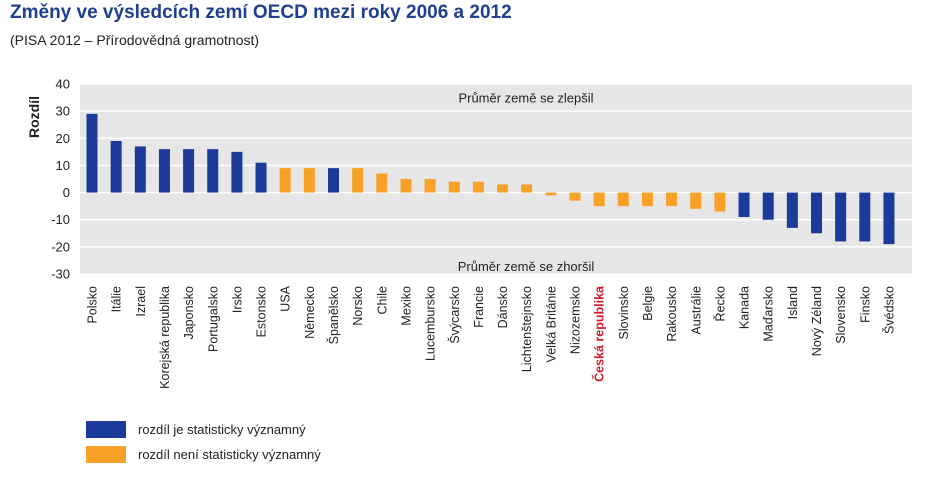  What do you see at coordinates (454, 315) in the screenshot?
I see `x-tick-label: Švýcarsko` at bounding box center [454, 315].